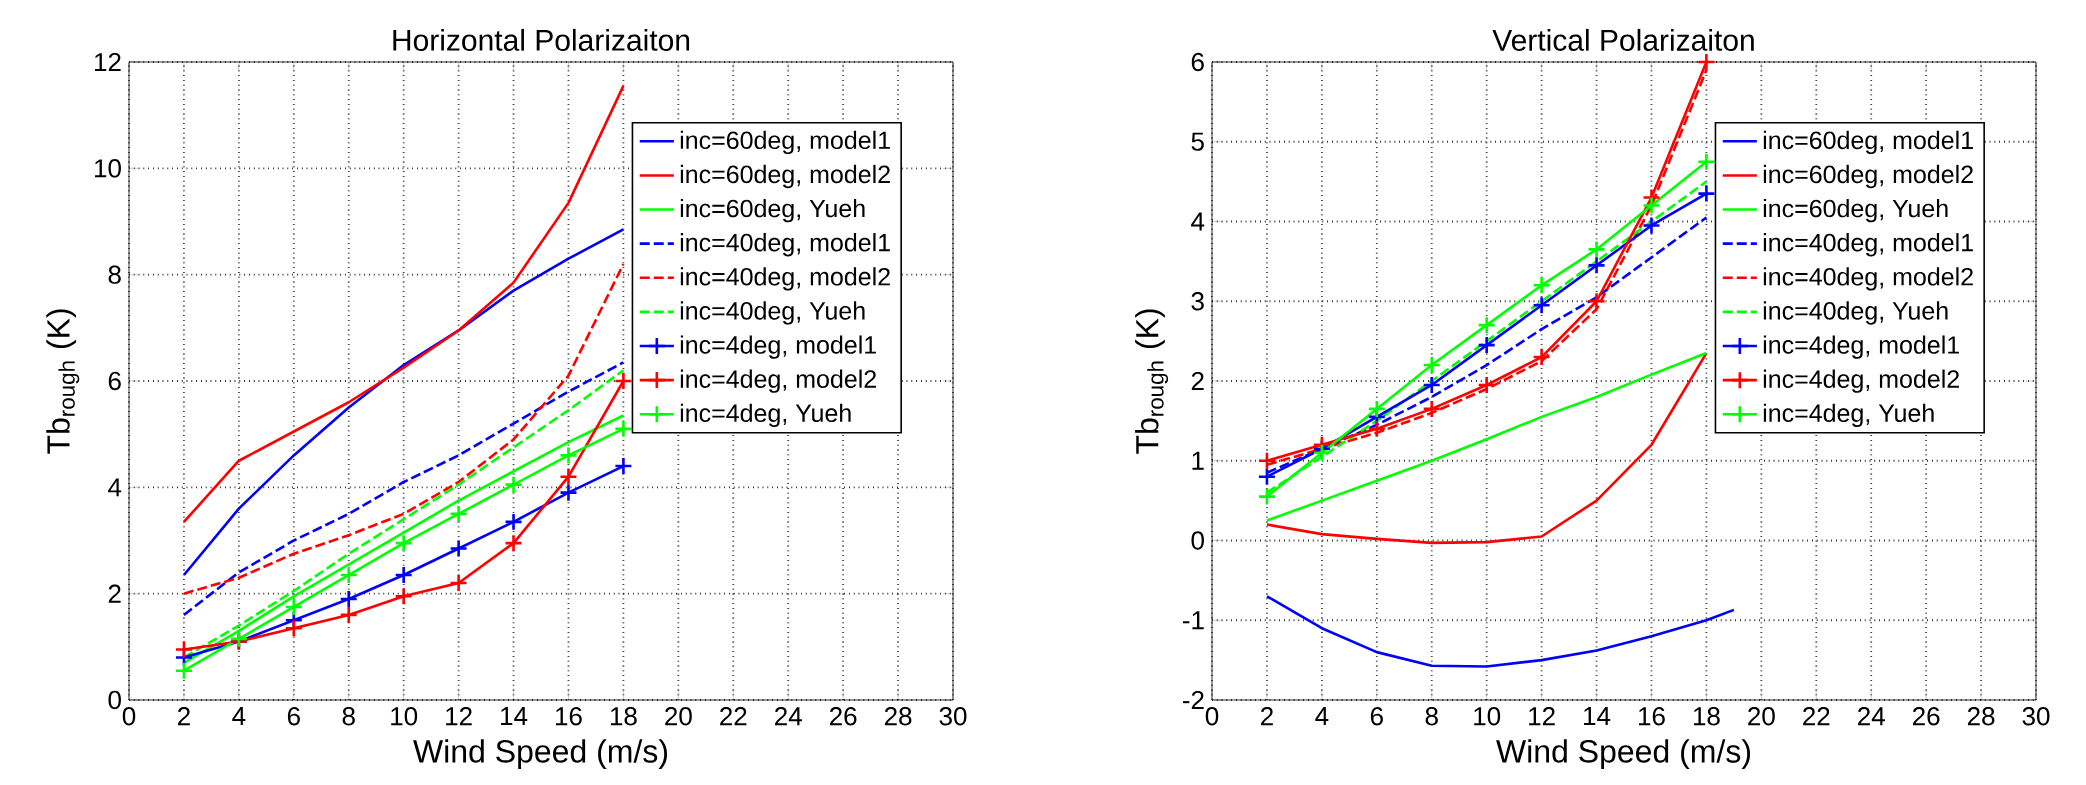 Image resolution: width=2086 pixels, height=785 pixels. I want to click on y-tick-label: -1, so click(1193, 620).